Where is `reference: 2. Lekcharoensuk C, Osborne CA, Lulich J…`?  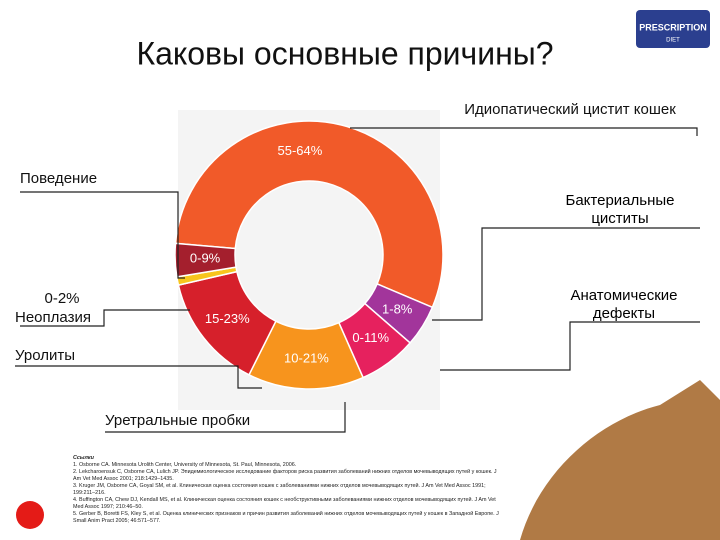
reference: 2. Lekcharoensuk C, Osborne CA, Lulich J… is located at coordinates (285, 475).